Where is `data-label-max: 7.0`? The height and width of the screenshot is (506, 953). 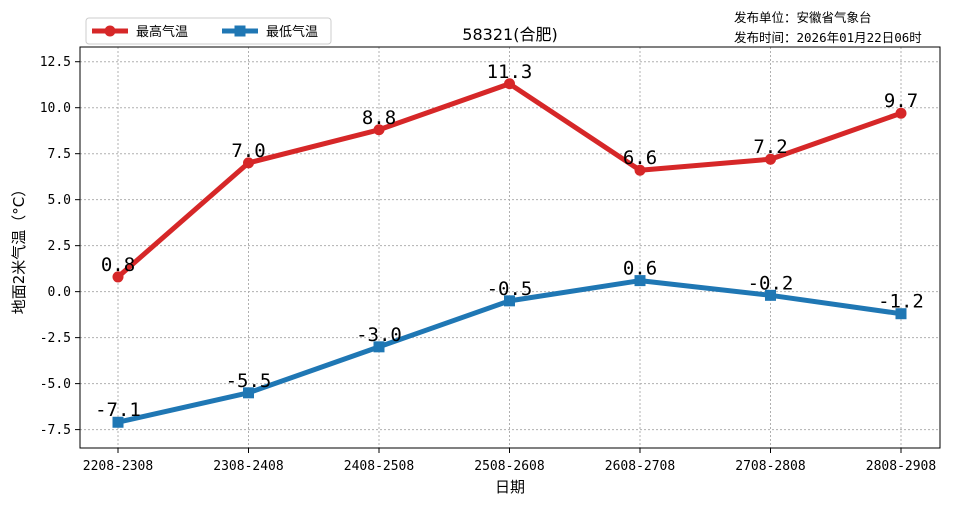 data-label-max: 7.0 is located at coordinates (248, 151).